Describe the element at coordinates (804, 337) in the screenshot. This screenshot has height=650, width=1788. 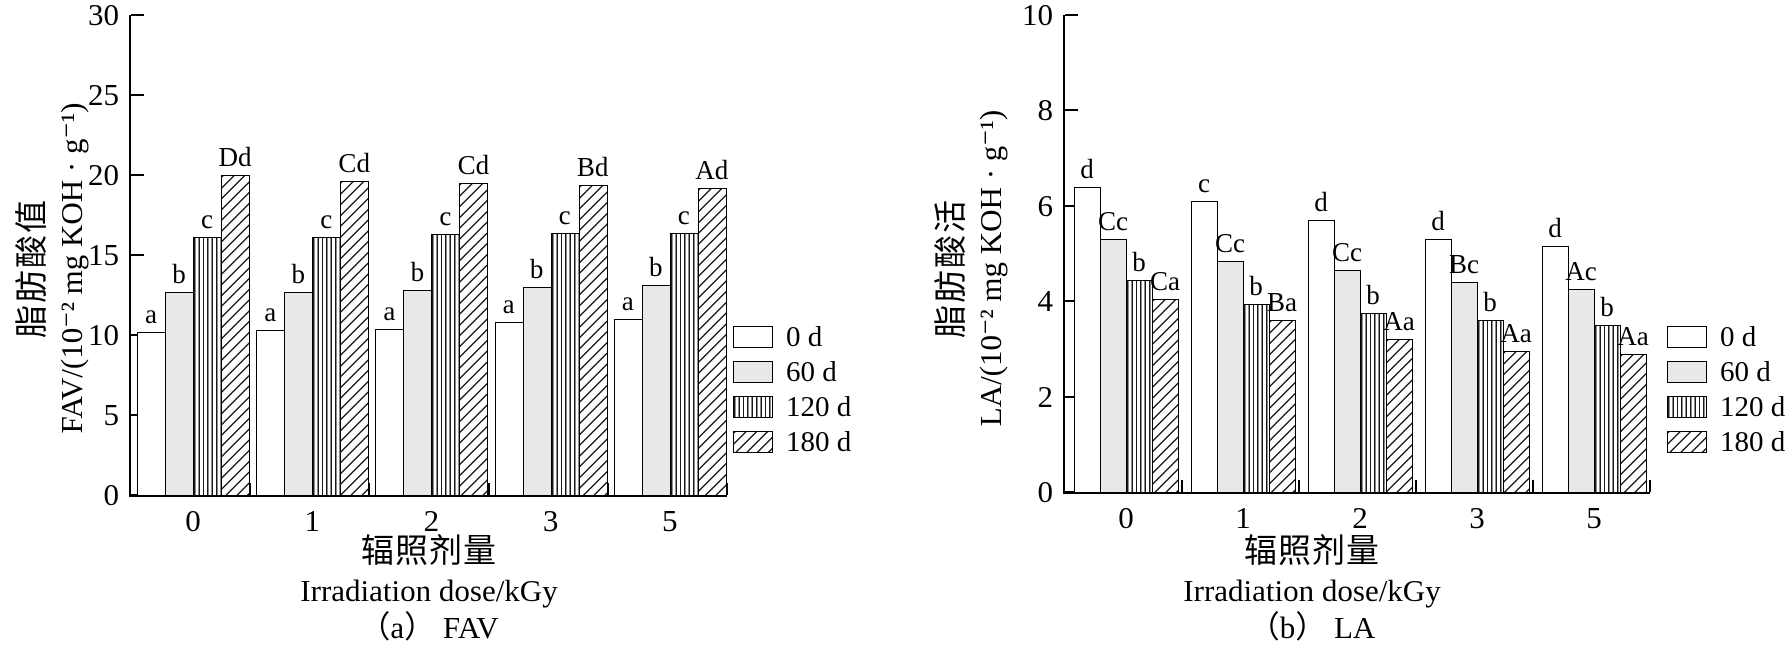
I see `legend-label: 0 d` at that location.